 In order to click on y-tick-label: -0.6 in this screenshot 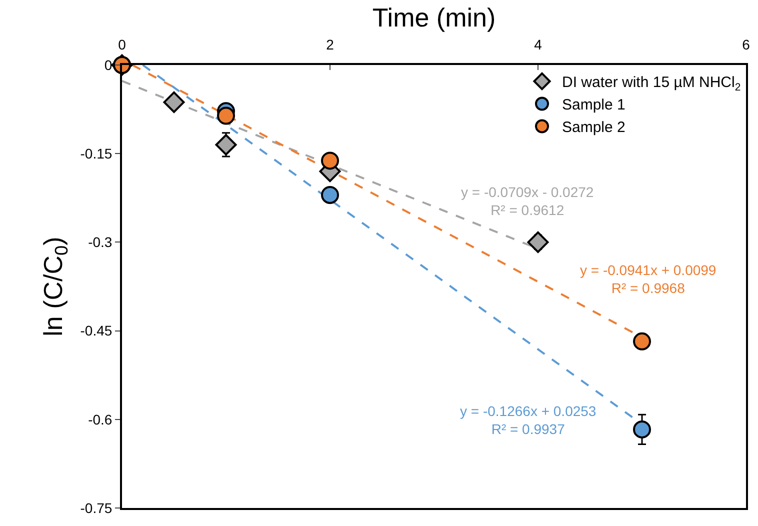, I will do `click(100, 419)`.